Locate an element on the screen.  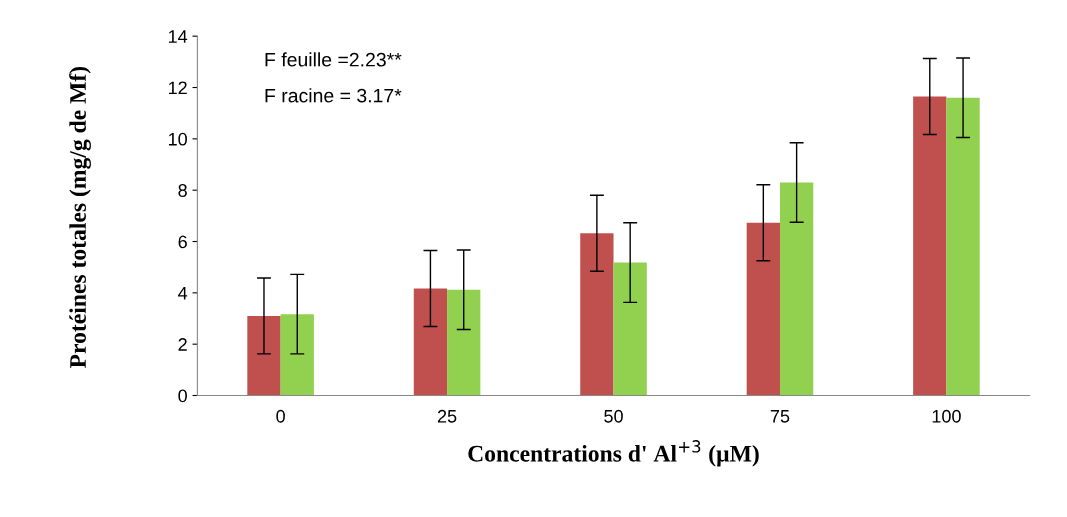
y-tick-label: 6 is located at coordinates (182, 242).